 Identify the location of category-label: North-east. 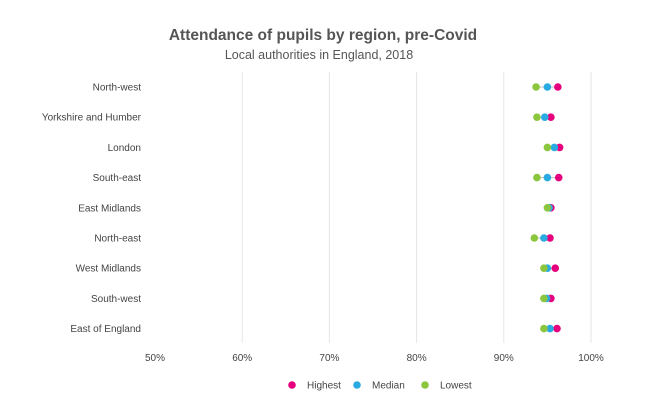
(117, 239).